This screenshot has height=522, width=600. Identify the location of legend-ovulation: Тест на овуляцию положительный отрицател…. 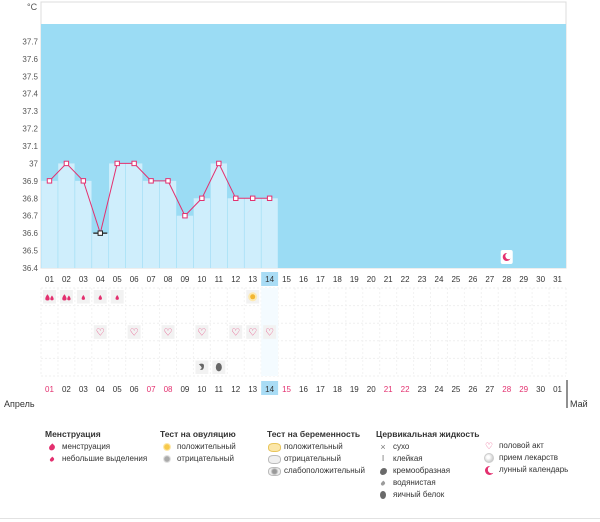
(198, 446).